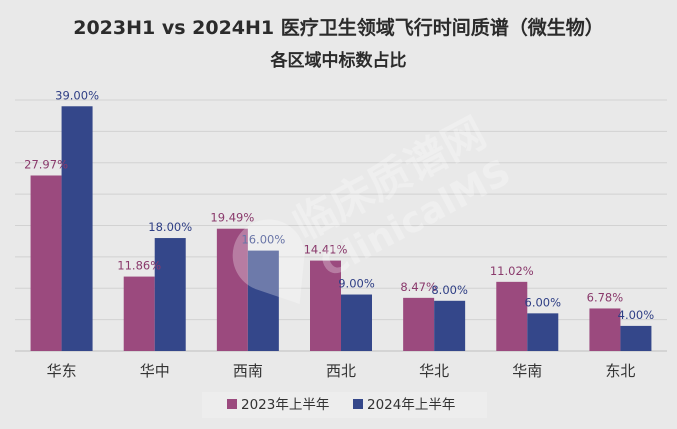 Image resolution: width=677 pixels, height=429 pixels. I want to click on data-label-2023-6: 6.78%, so click(605, 297).